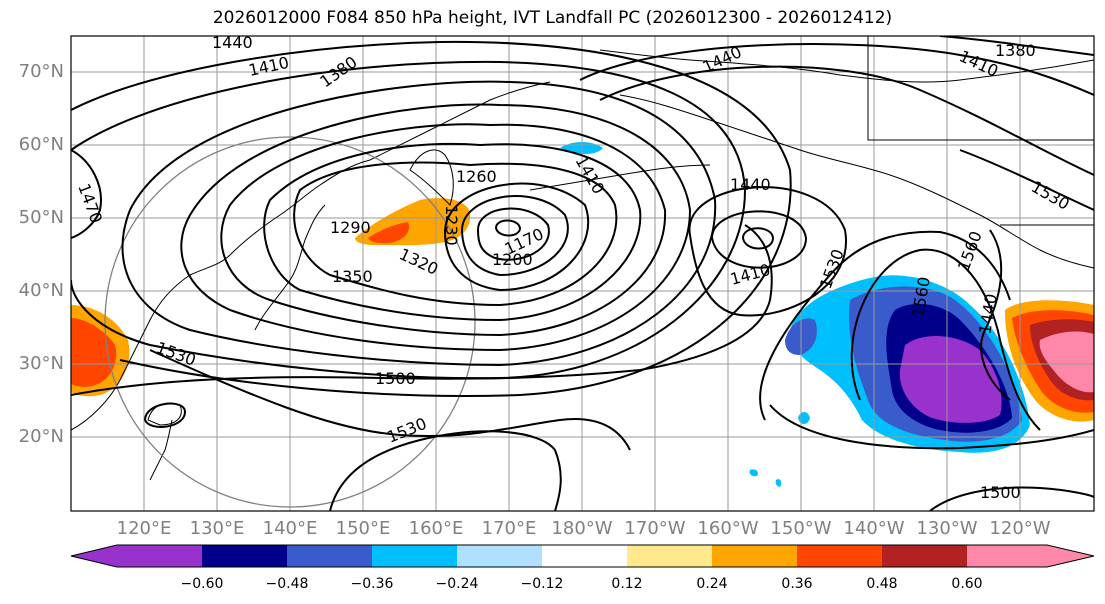 This screenshot has height=604, width=1105. Describe the element at coordinates (389, 233) in the screenshot. I see `shade-jp-red` at that location.